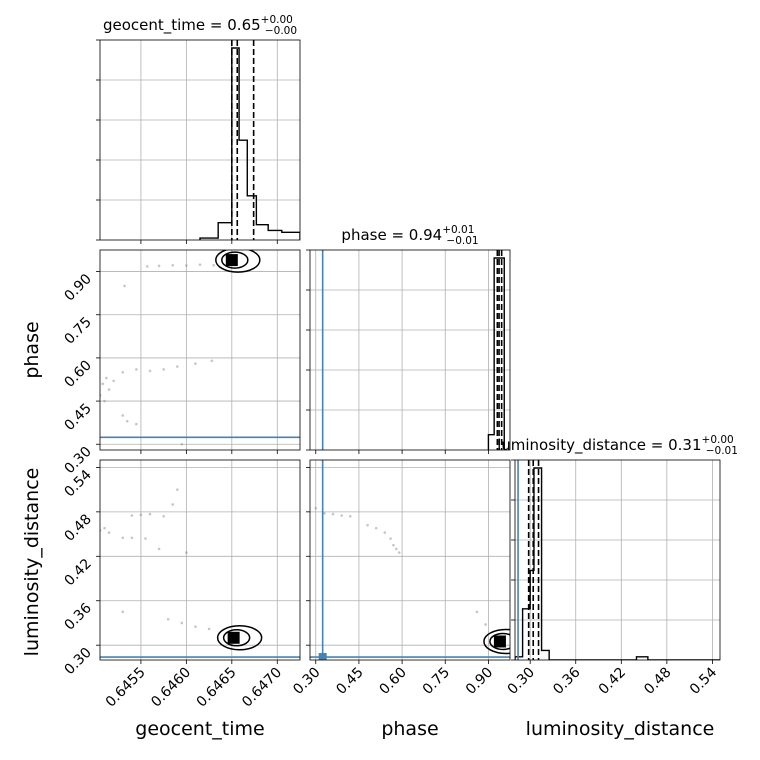 The image size is (760, 760). I want to click on x-tick-label: 0.6460, so click(171, 688).